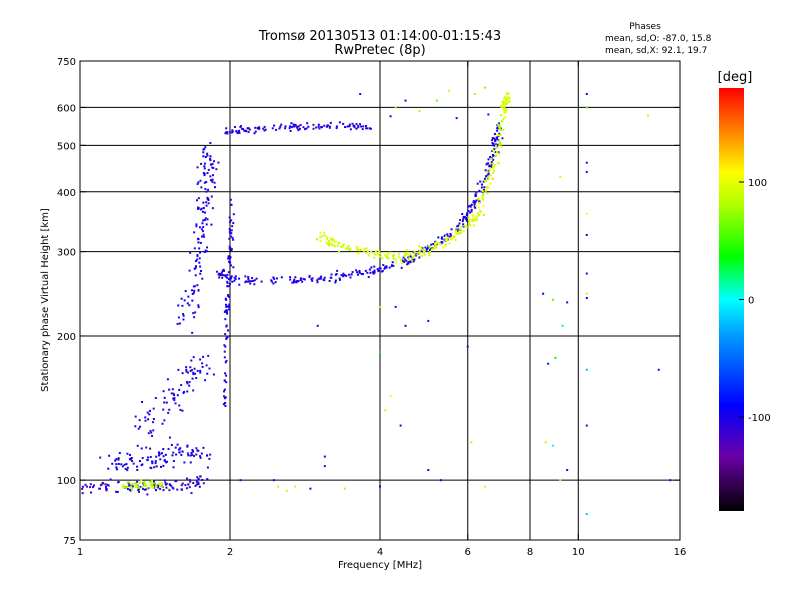 The width and height of the screenshot is (800, 600). I want to click on x-tick-label: 2, so click(230, 552).